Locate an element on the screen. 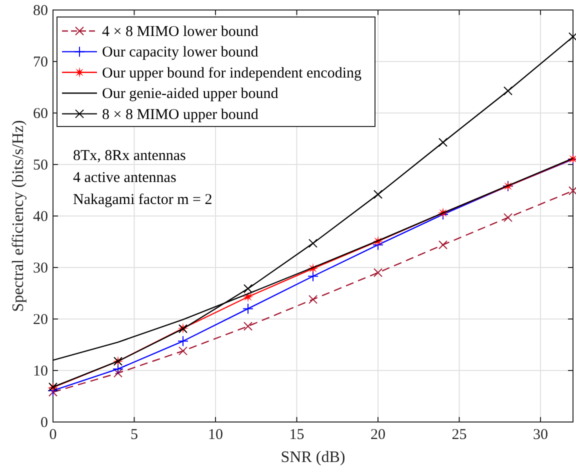 This screenshot has height=473, width=576. x-tick-label: 20 is located at coordinates (378, 435).